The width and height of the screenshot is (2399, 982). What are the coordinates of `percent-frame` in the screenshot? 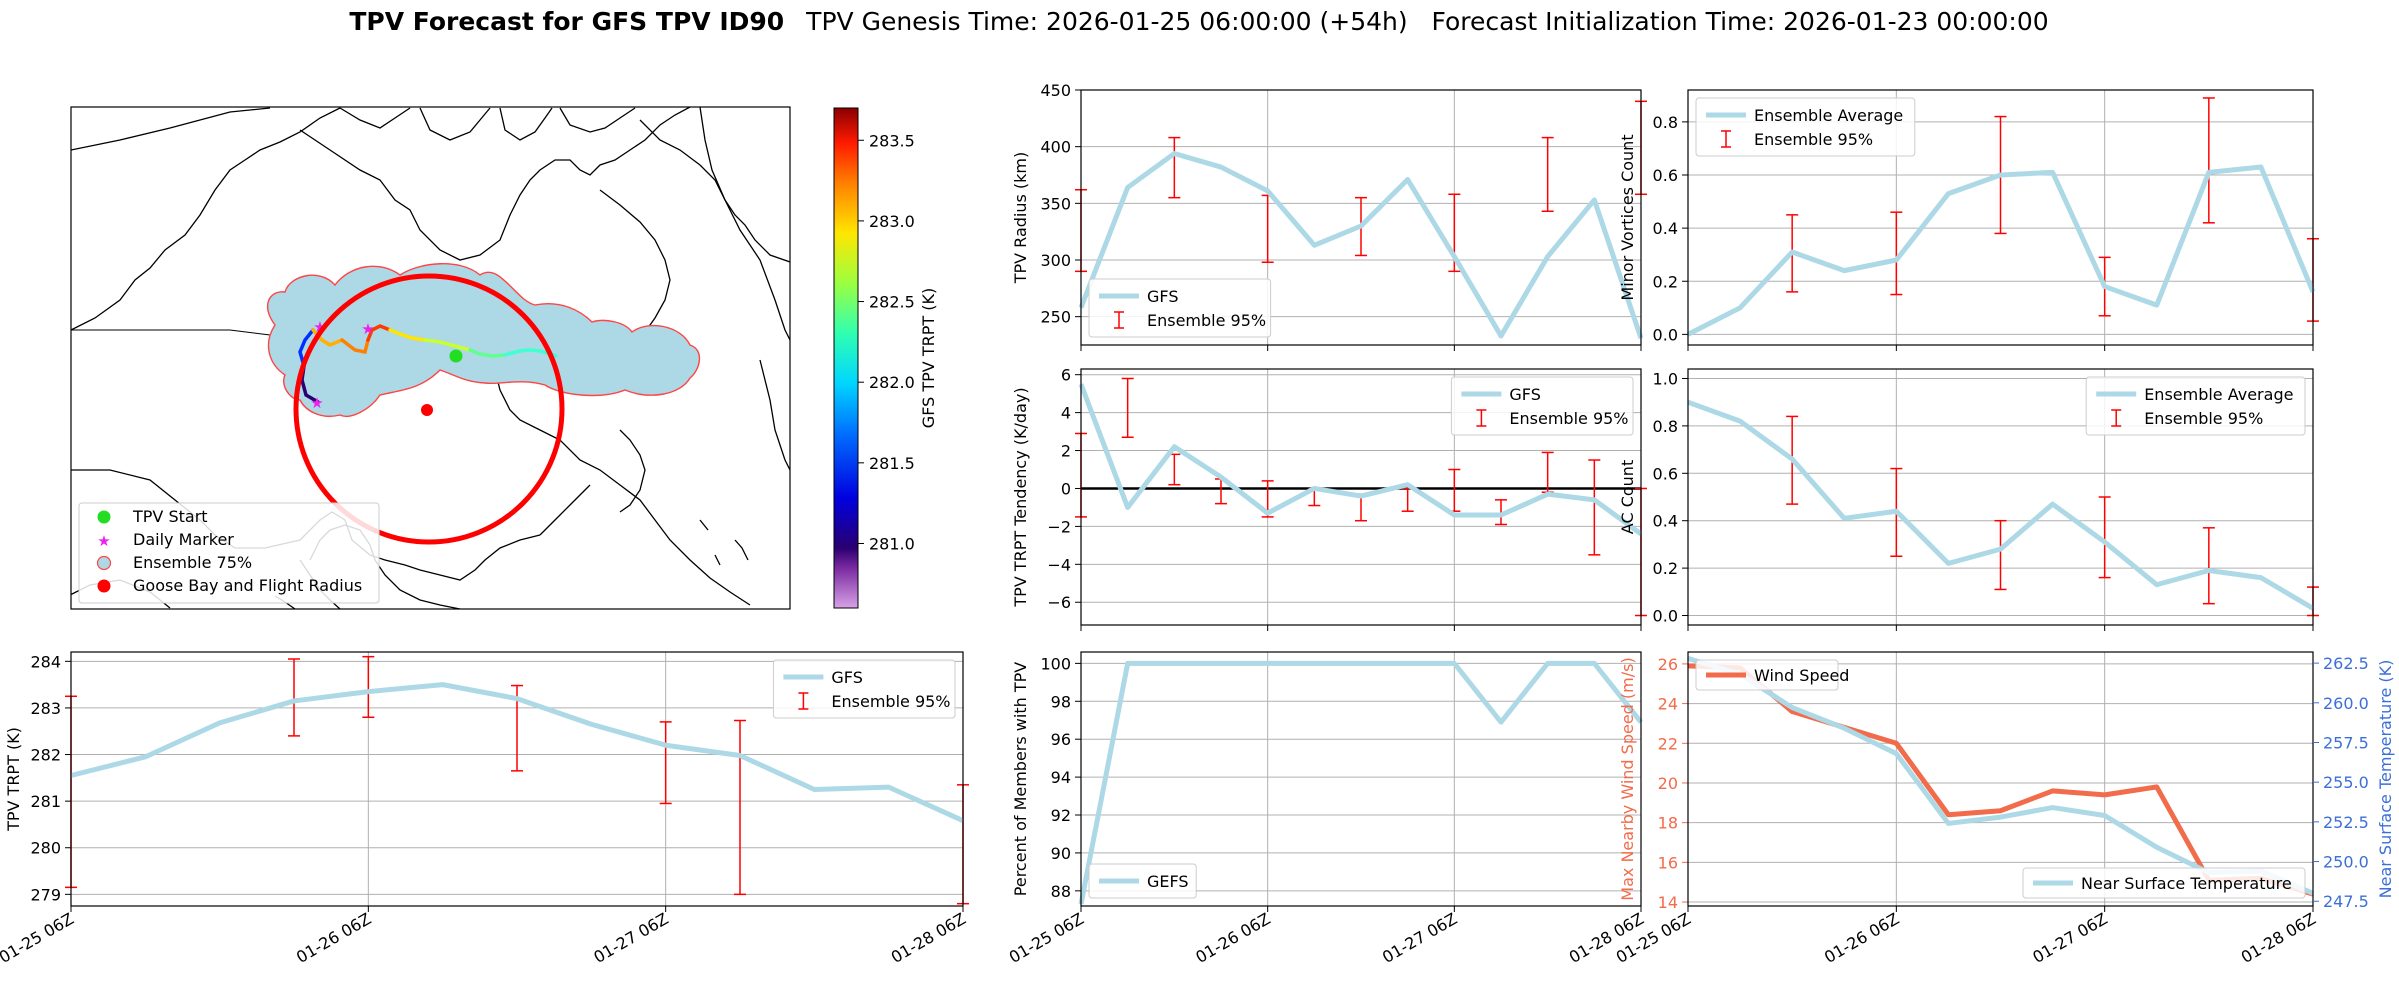 It's located at (1361, 779).